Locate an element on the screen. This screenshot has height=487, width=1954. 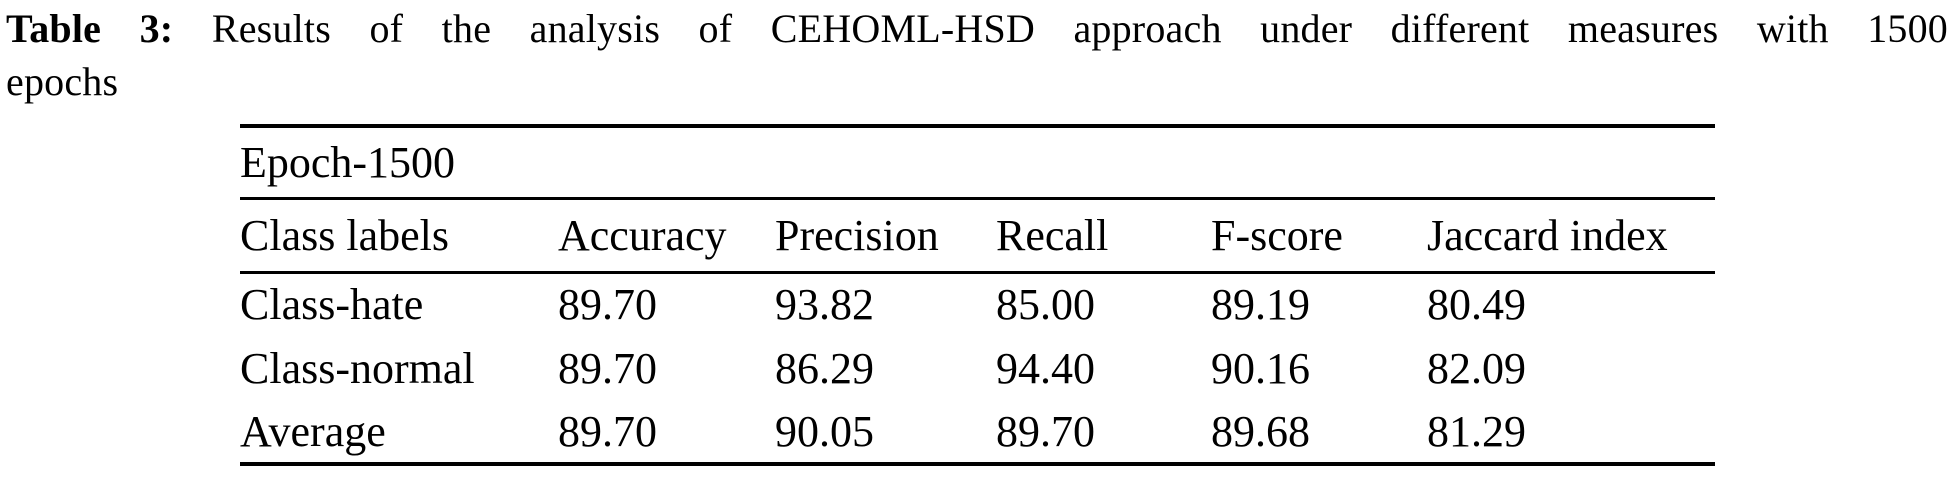
column-header-precision: Precision is located at coordinates (885, 236).